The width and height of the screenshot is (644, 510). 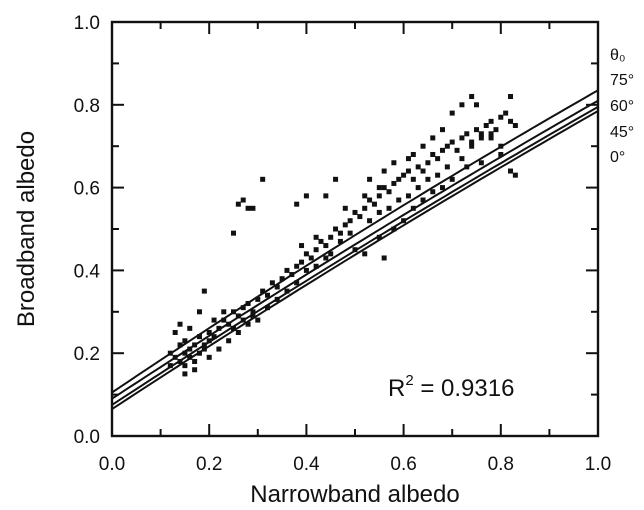 I want to click on legend-entry: 45°, so click(x=622, y=132).